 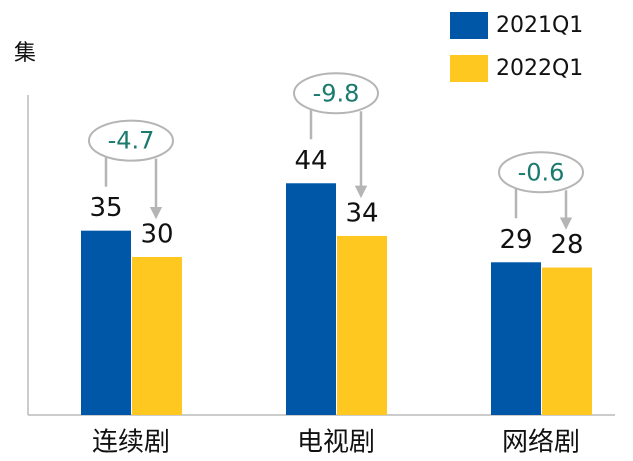 I want to click on x-tick-label: 电视剧, so click(x=336, y=443).